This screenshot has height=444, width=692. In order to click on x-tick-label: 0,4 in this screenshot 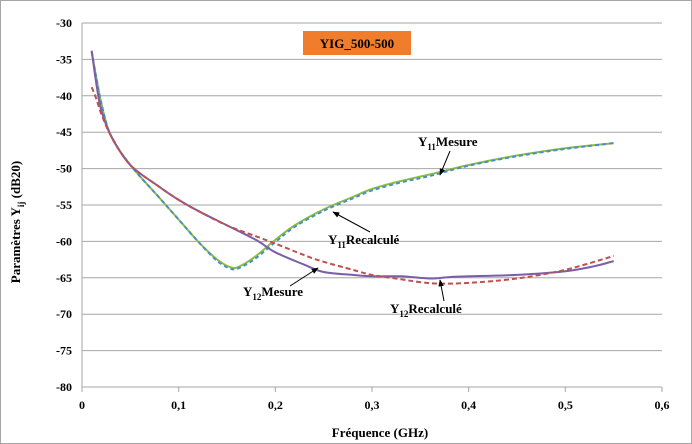, I will do `click(468, 405)`.